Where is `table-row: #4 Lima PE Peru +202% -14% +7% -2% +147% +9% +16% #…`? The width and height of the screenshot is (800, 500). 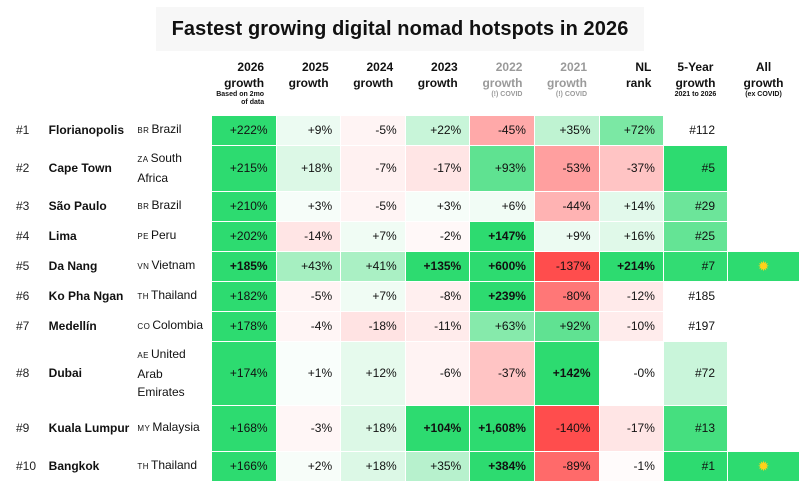 table-row: #4 Lima PE Peru +202% -14% +7% -2% +147% +9% +16% #… is located at coordinates (400, 236).